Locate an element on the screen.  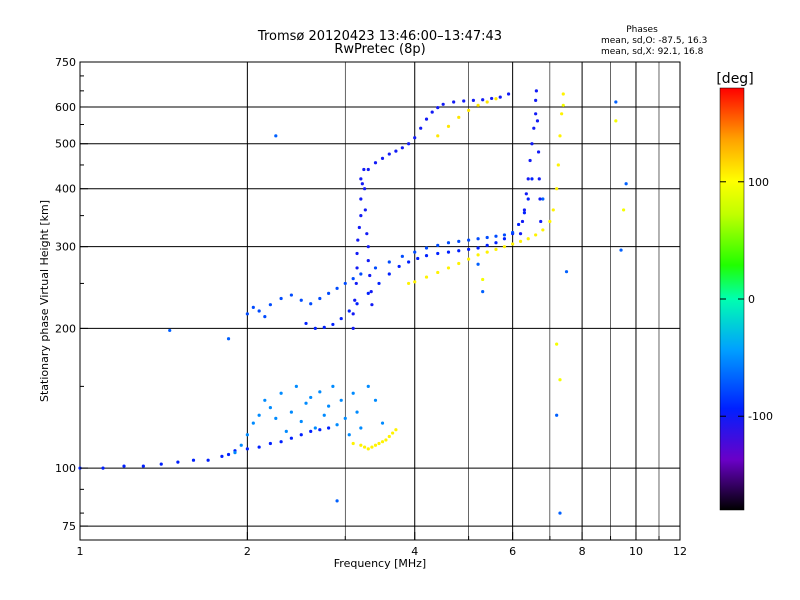
x-axis-label: Frequency [MHz] is located at coordinates (380, 563).